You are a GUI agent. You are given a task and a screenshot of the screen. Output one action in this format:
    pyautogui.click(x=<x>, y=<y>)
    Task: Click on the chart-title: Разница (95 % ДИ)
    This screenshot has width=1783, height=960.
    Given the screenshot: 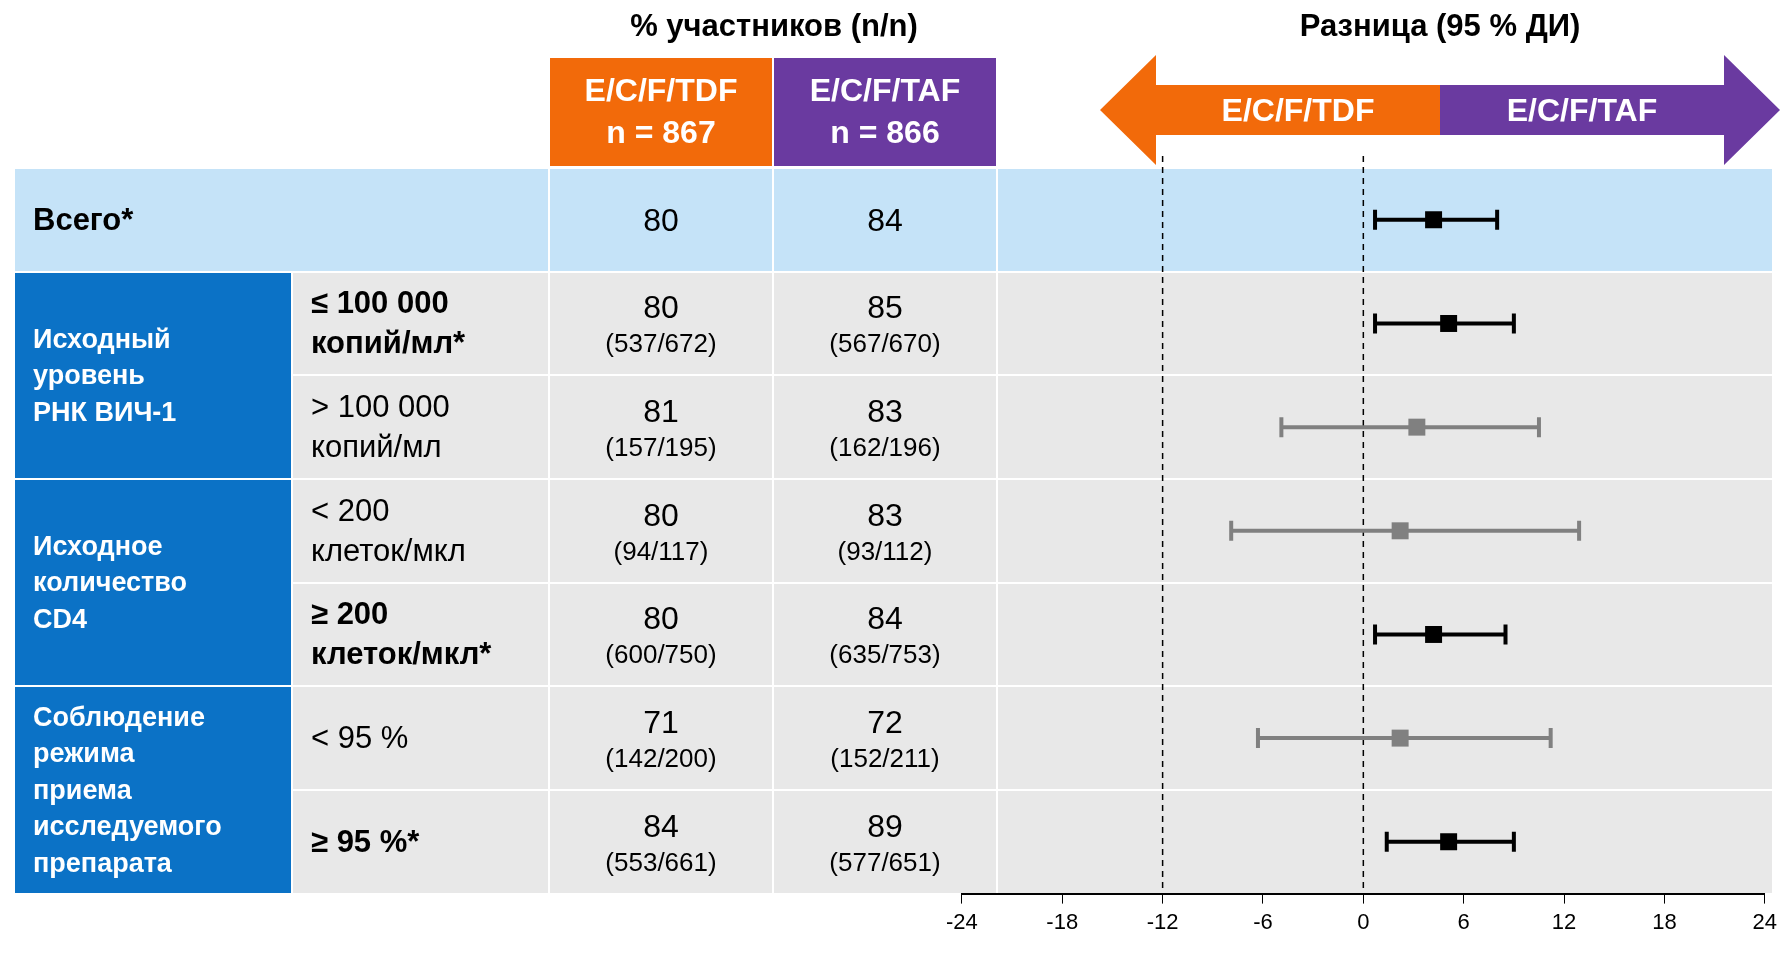 What is the action you would take?
    pyautogui.click(x=1440, y=26)
    